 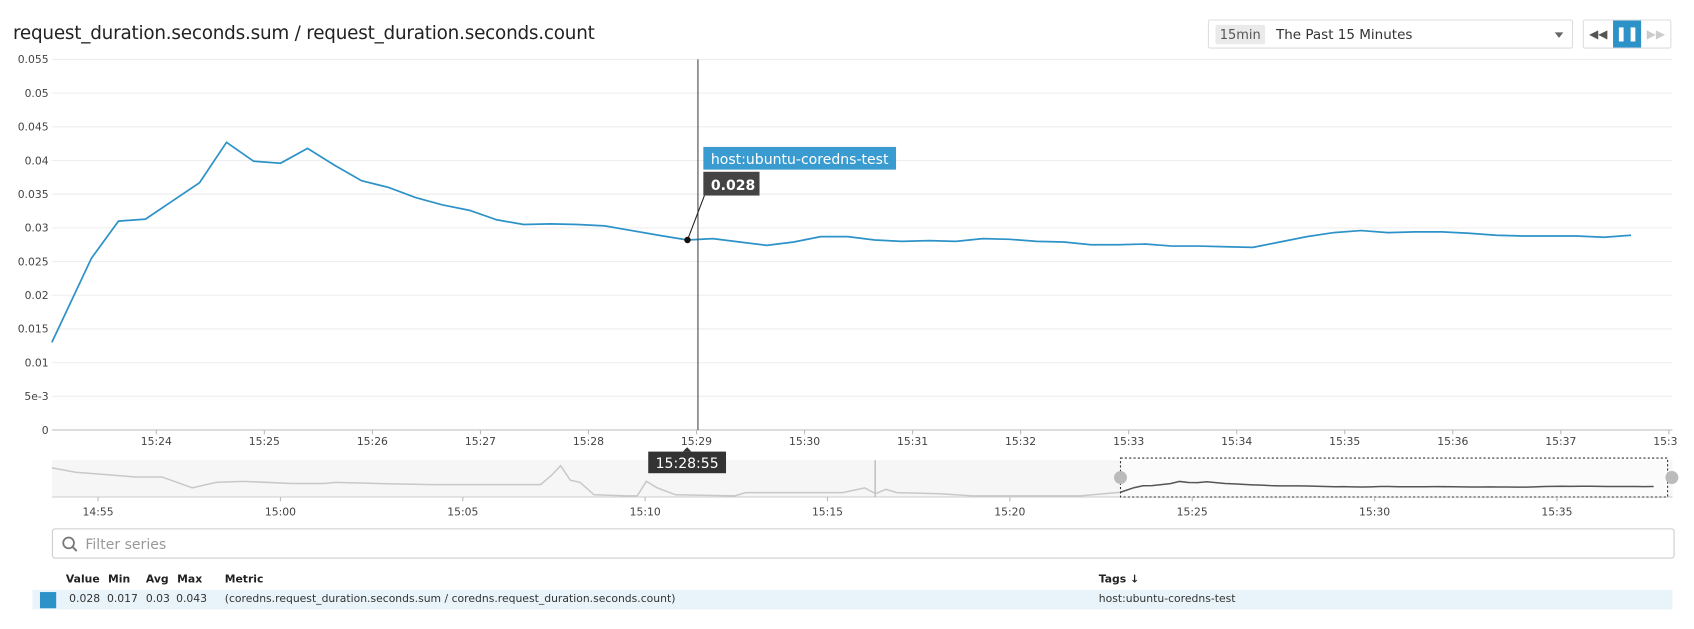 I want to click on y-tick-label: 0.04, so click(x=37, y=160).